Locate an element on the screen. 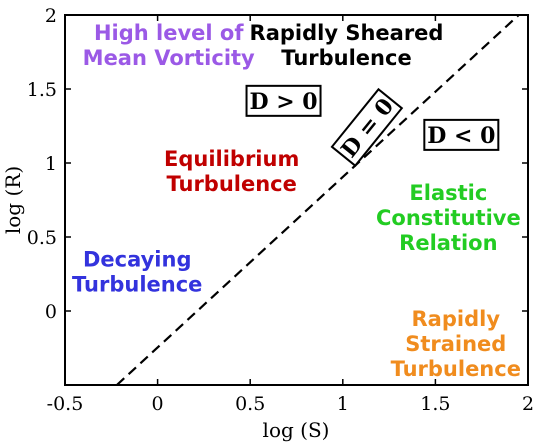  boxed-label: D < 0 is located at coordinates (461, 134).